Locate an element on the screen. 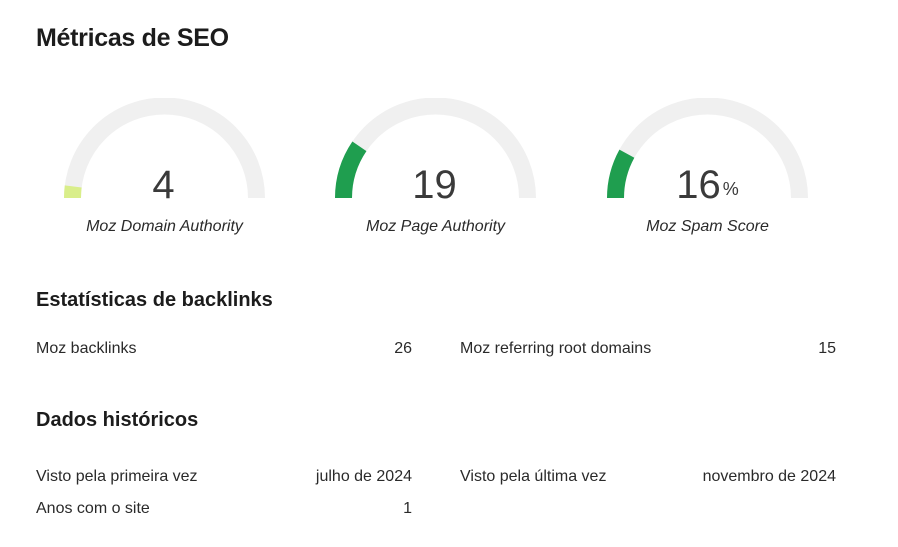 The width and height of the screenshot is (898, 547). stat-row-first-seen: Visto pela primeira vez julho de 2024 is located at coordinates (224, 477).